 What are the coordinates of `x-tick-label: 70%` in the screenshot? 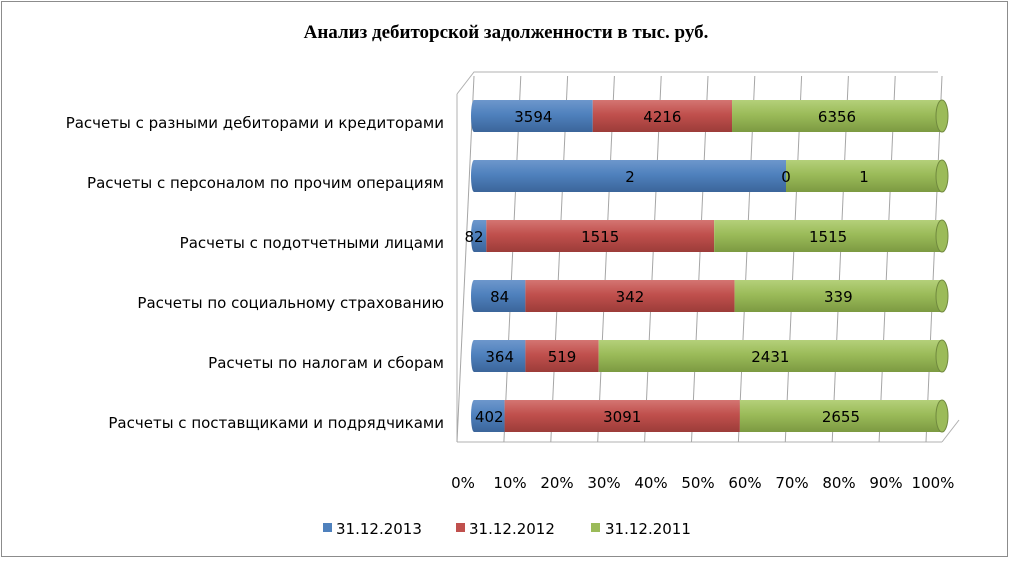 It's located at (791, 483).